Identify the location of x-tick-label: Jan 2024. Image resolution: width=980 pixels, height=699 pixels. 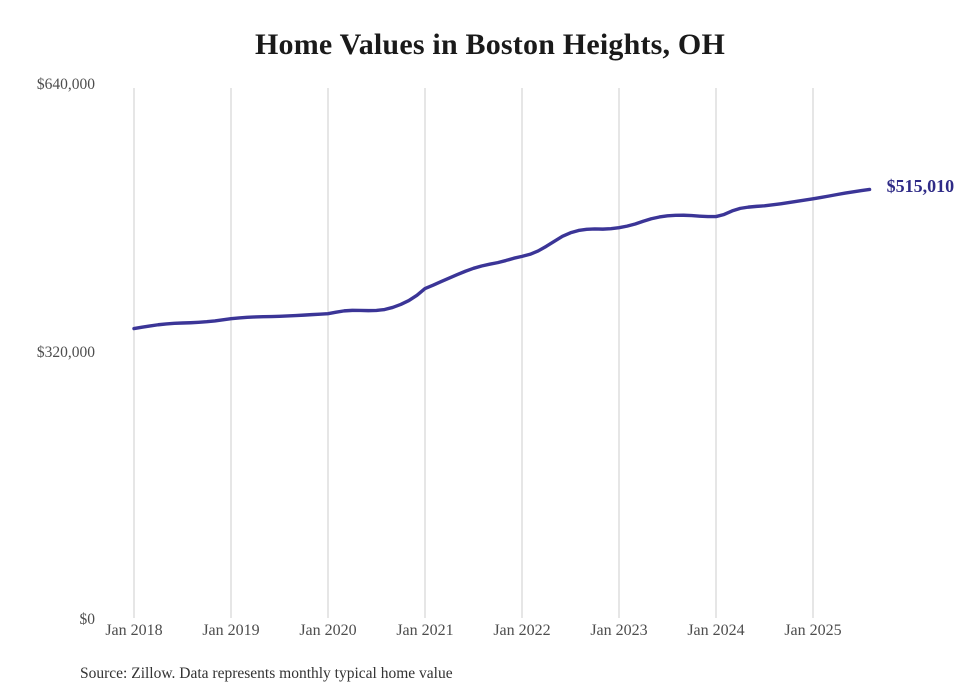
(716, 630).